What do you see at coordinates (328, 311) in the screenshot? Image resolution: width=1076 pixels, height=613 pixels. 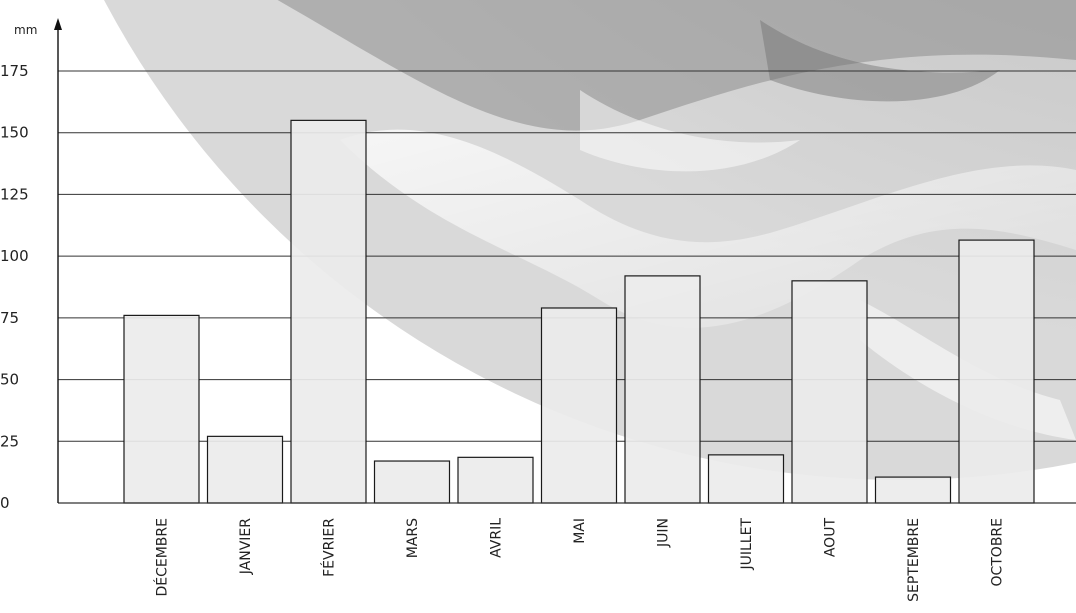 I see `bar-février` at bounding box center [328, 311].